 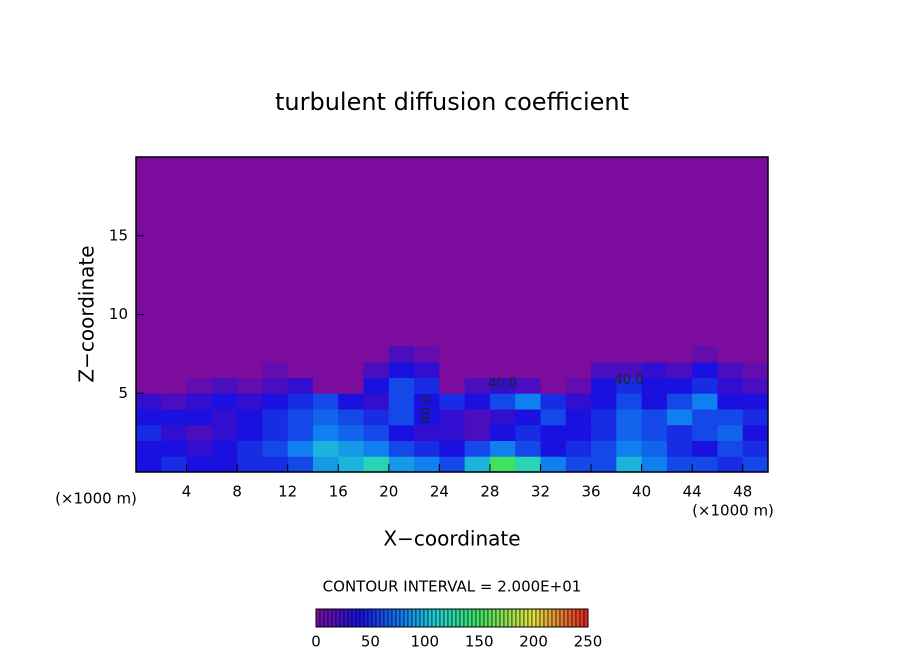 I want to click on x-tick-label: 20, so click(x=388, y=492).